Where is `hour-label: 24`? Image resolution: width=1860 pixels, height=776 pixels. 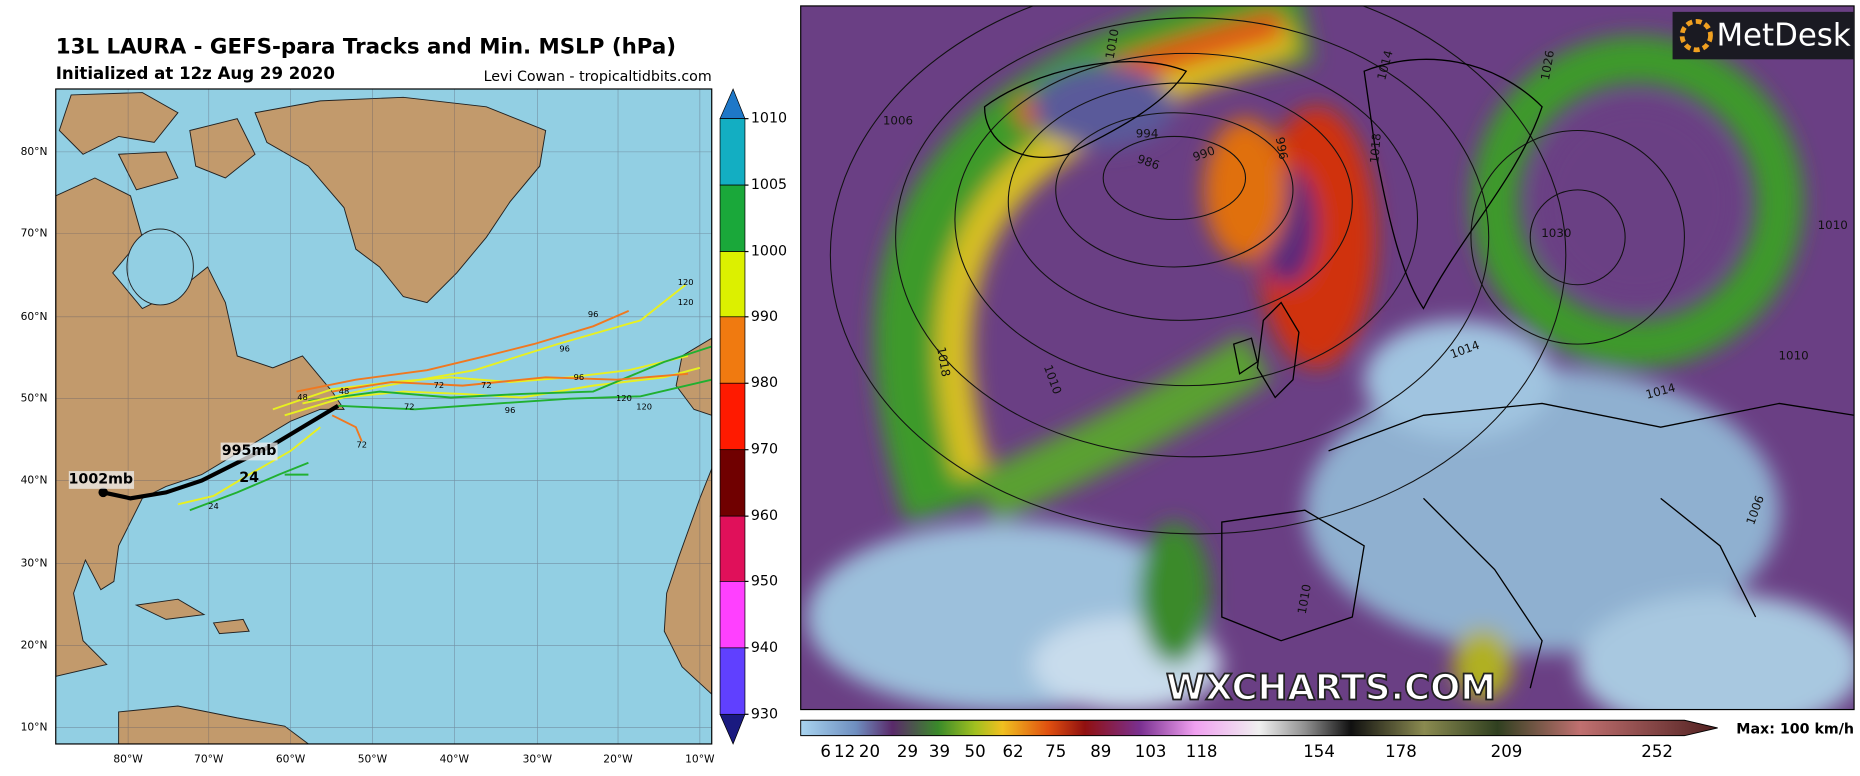 hour-label: 24 is located at coordinates (249, 478).